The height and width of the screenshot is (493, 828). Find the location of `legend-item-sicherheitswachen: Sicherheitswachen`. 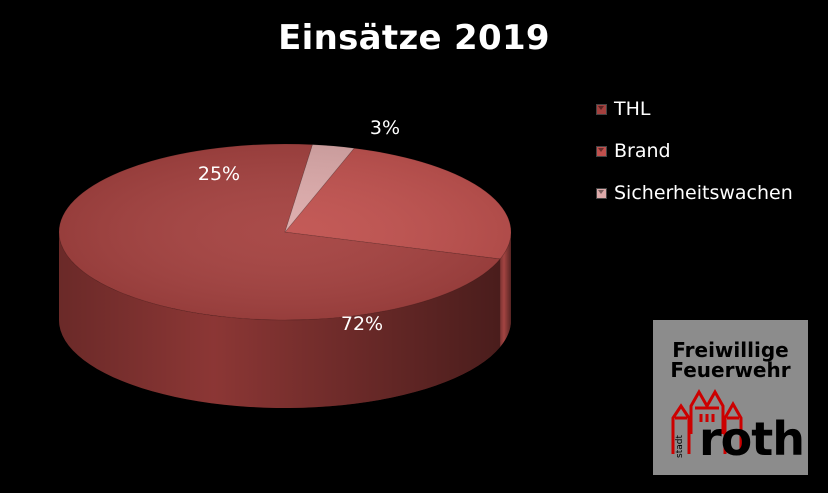

legend-item-sicherheitswachen: Sicherheitswachen is located at coordinates (694, 193).